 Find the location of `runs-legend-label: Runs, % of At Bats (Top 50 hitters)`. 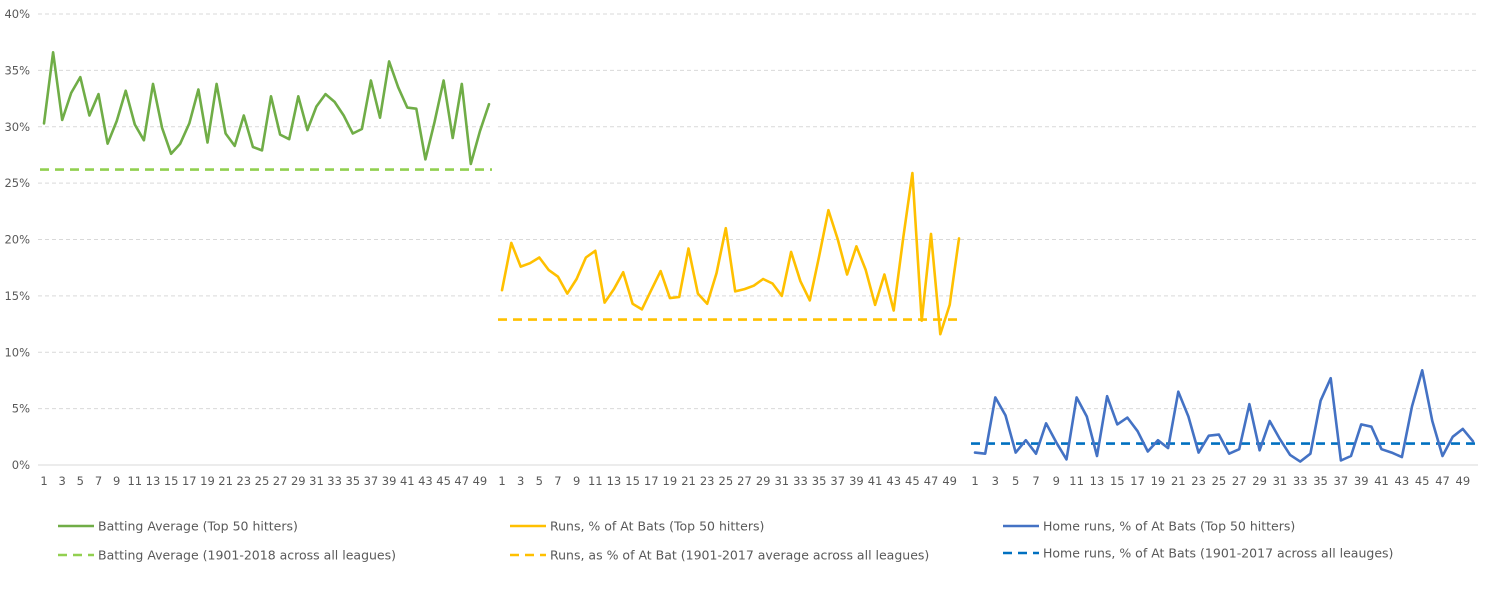

runs-legend-label: Runs, % of At Bats (Top 50 hitters) is located at coordinates (657, 526).